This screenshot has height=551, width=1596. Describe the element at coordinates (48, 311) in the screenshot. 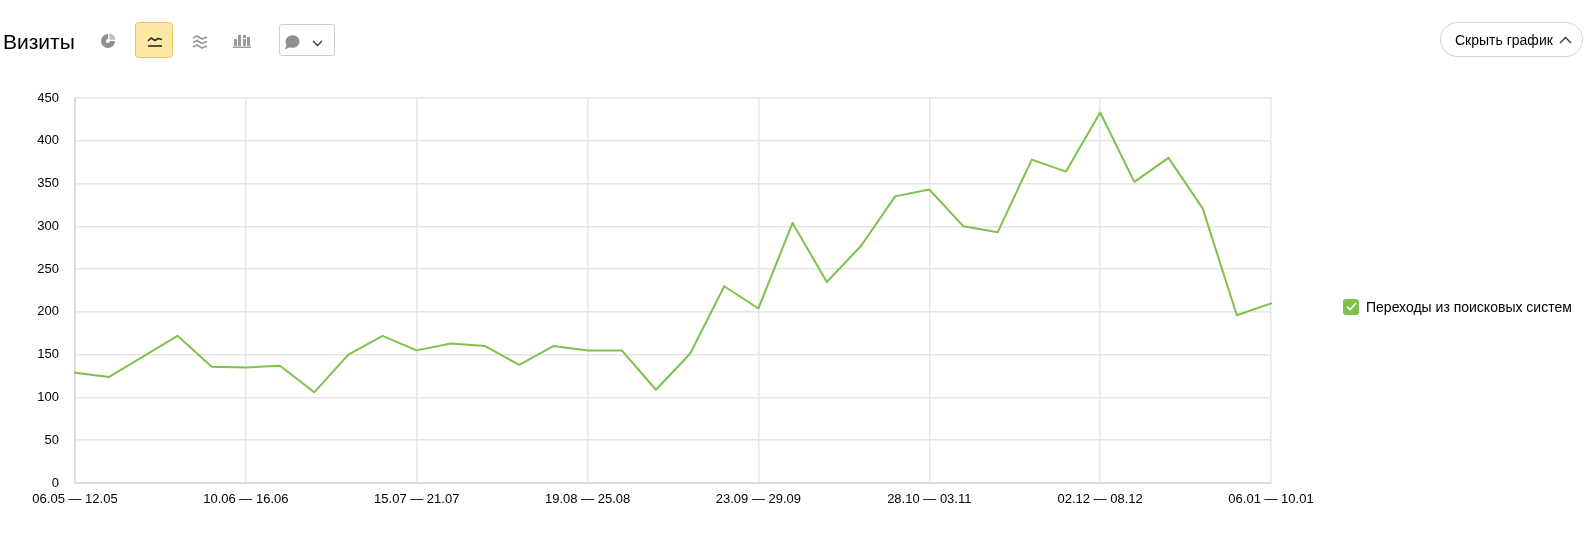

I see `y-tick-label: 200` at that location.